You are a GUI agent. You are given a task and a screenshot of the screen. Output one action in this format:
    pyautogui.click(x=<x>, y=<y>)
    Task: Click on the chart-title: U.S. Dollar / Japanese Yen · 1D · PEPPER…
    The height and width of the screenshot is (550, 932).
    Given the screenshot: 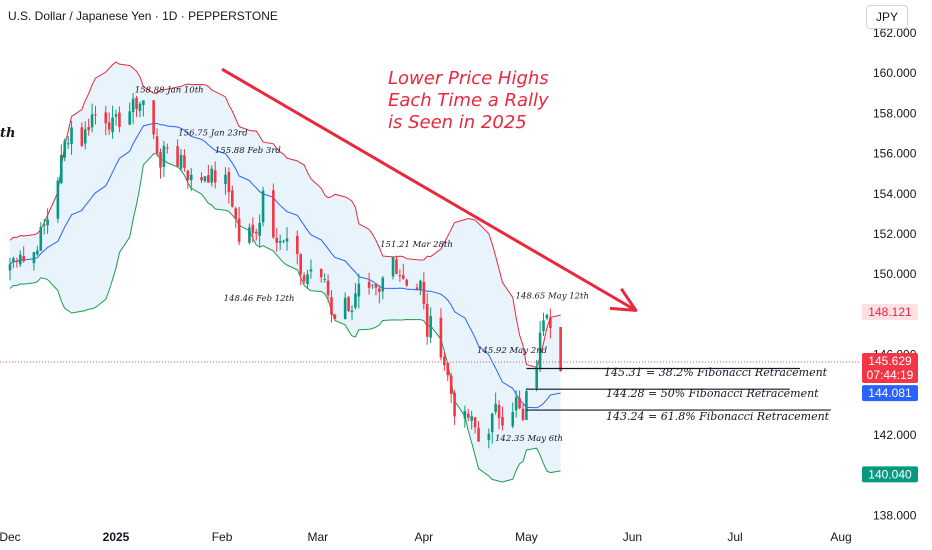 What is the action you would take?
    pyautogui.click(x=143, y=16)
    